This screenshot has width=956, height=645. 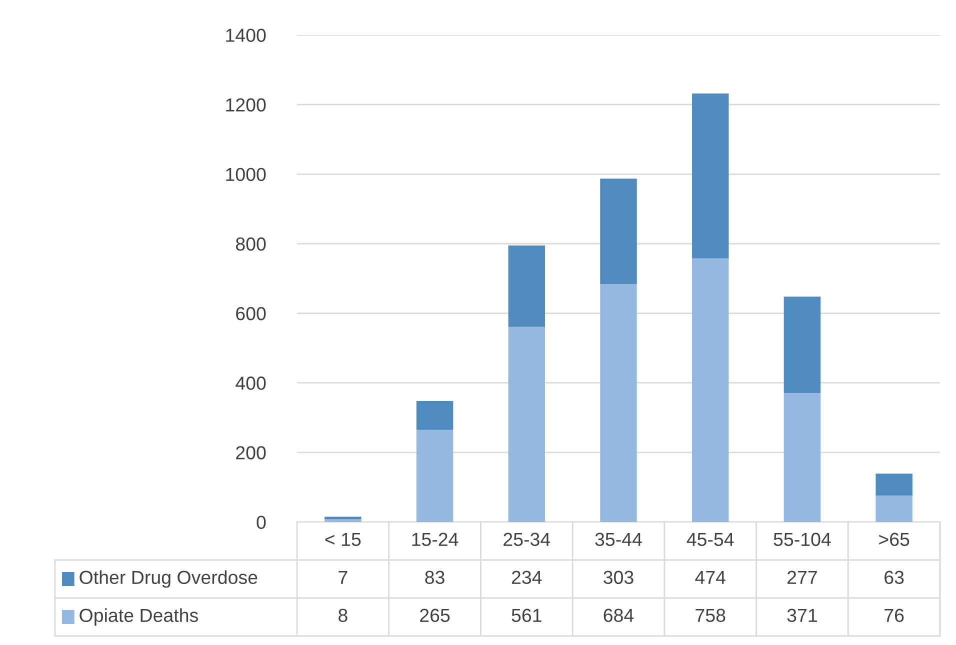 What do you see at coordinates (251, 244) in the screenshot?
I see `y-tick-label: 800` at bounding box center [251, 244].